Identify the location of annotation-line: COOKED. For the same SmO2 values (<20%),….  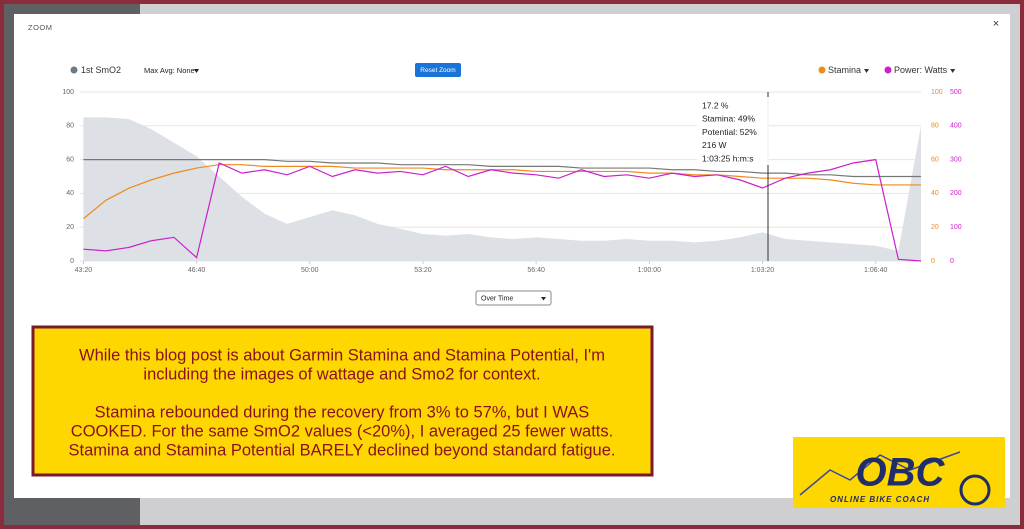
(342, 431).